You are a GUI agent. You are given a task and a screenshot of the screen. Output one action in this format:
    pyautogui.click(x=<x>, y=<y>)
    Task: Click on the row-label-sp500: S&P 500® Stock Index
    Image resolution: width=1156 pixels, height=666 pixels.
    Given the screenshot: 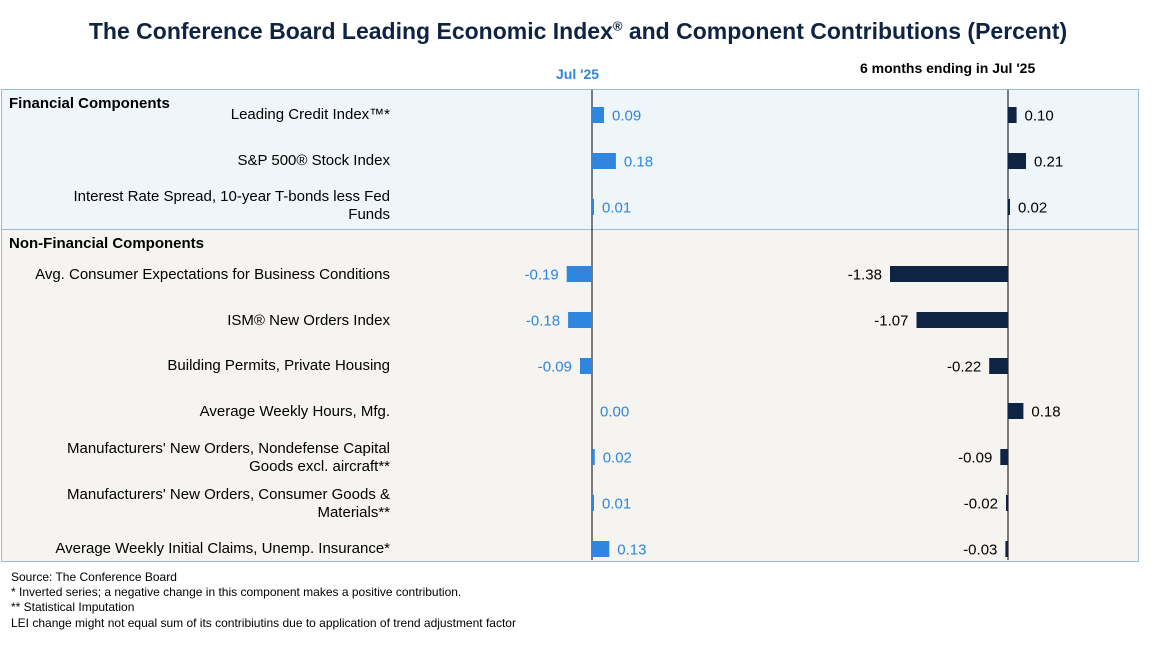 What is the action you would take?
    pyautogui.click(x=313, y=160)
    